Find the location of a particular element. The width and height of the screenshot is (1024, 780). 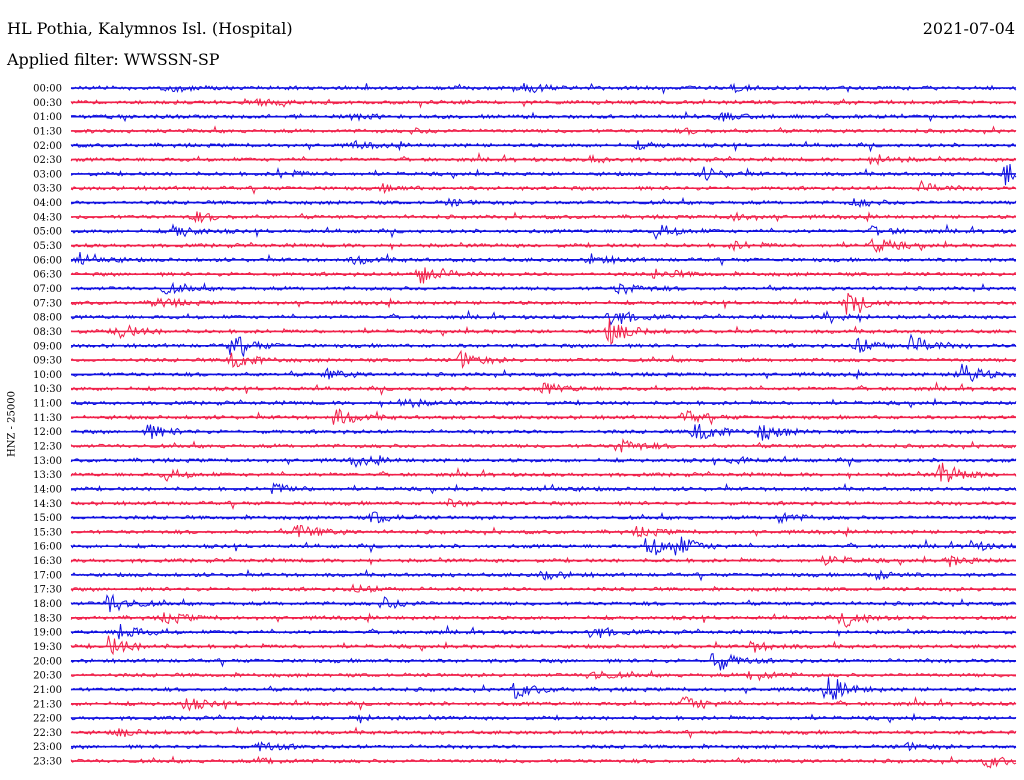

time-label: 10:00 is located at coordinates (47, 375).